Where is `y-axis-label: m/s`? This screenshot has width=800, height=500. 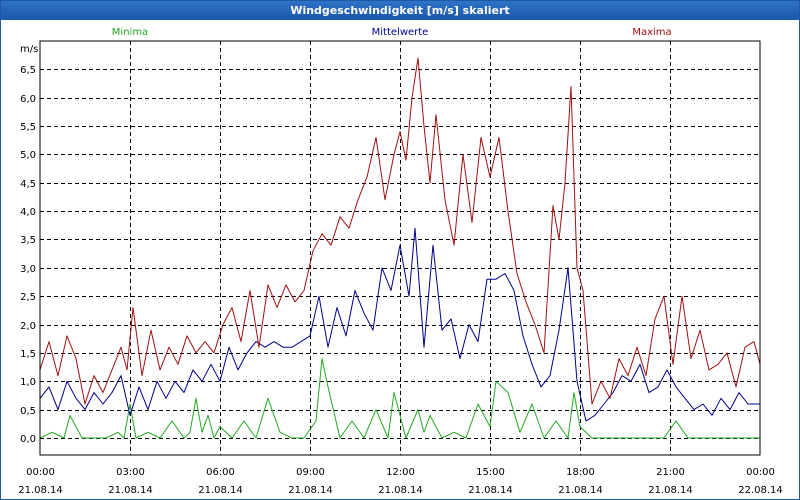 y-axis-label: m/s is located at coordinates (29, 49).